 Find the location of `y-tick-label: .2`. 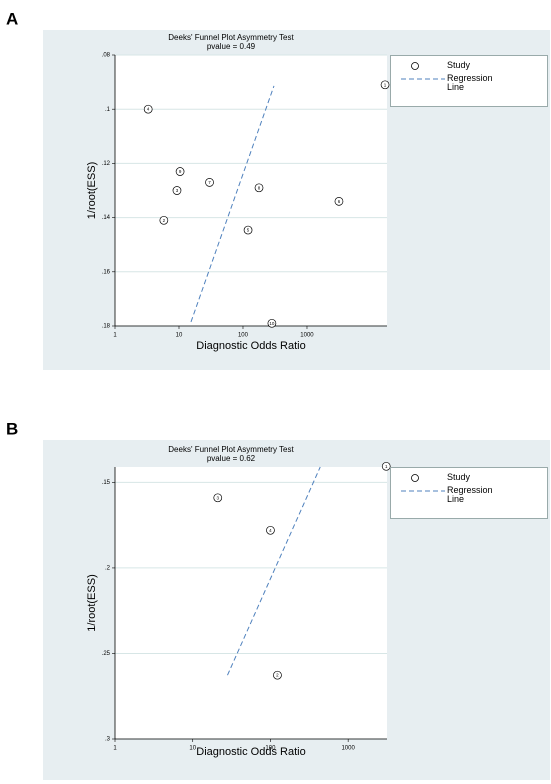

y-tick-label: .2 is located at coordinates (108, 569).